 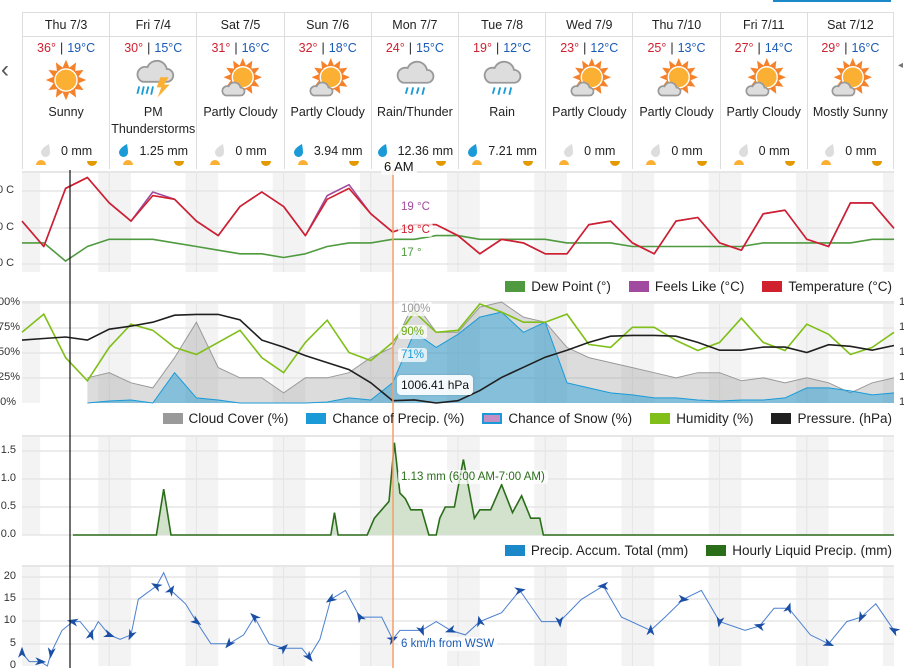 I want to click on legend-item: Pressure. (hPa), so click(x=831, y=418).